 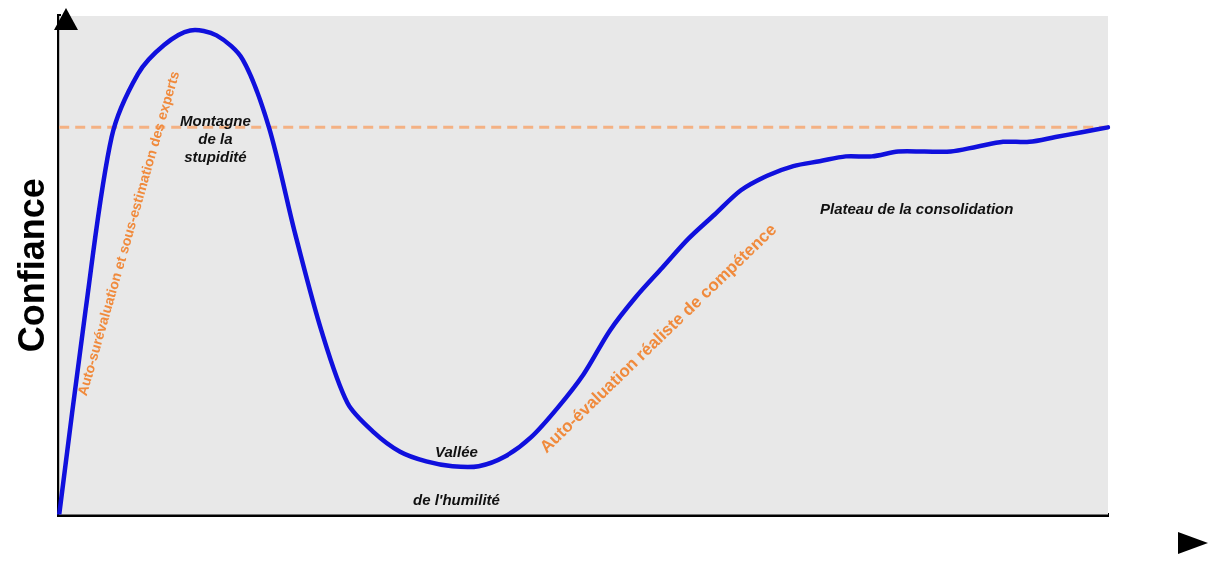 I want to click on annotation: Plateau de la consolidation, so click(x=917, y=209).